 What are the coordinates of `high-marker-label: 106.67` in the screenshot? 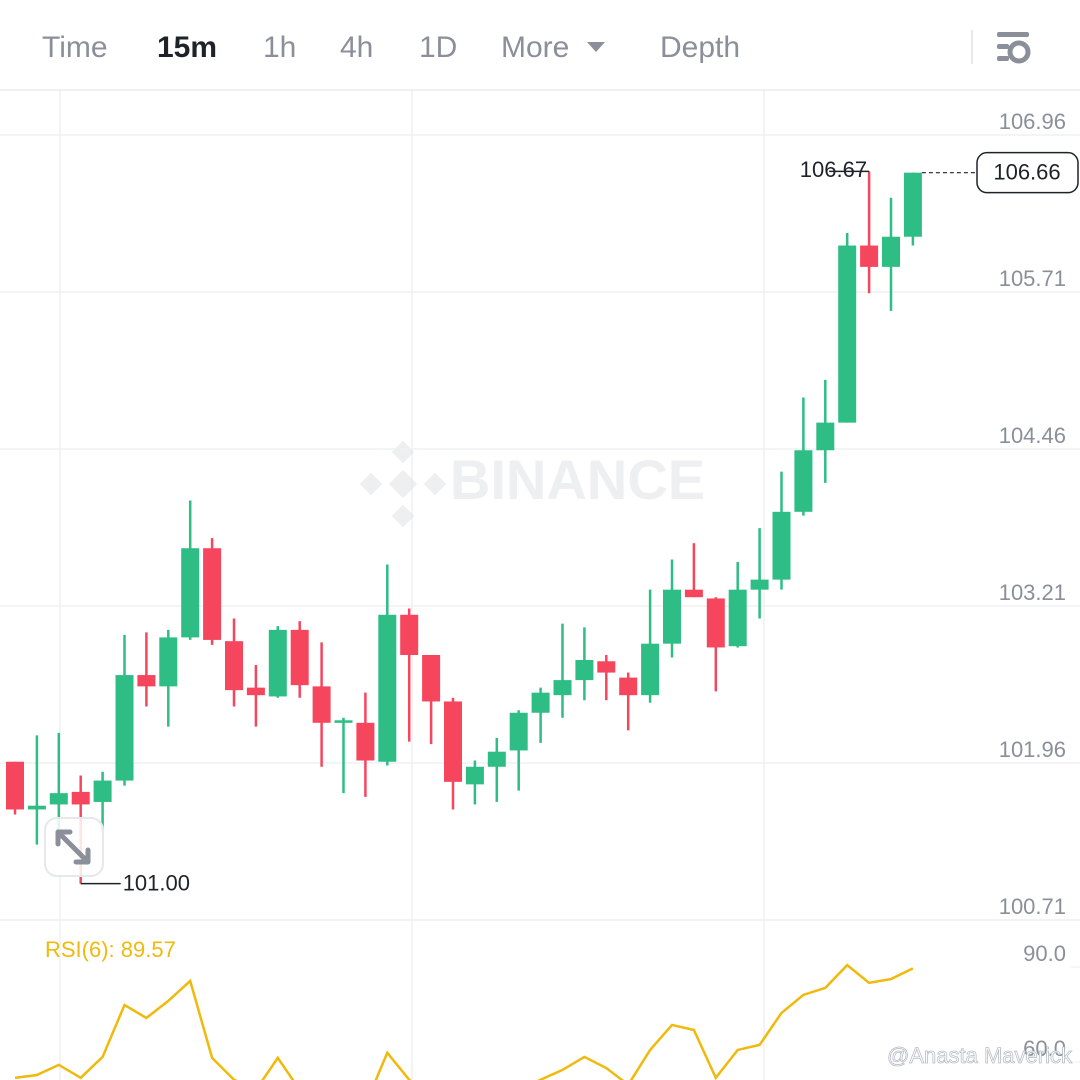 It's located at (833, 169).